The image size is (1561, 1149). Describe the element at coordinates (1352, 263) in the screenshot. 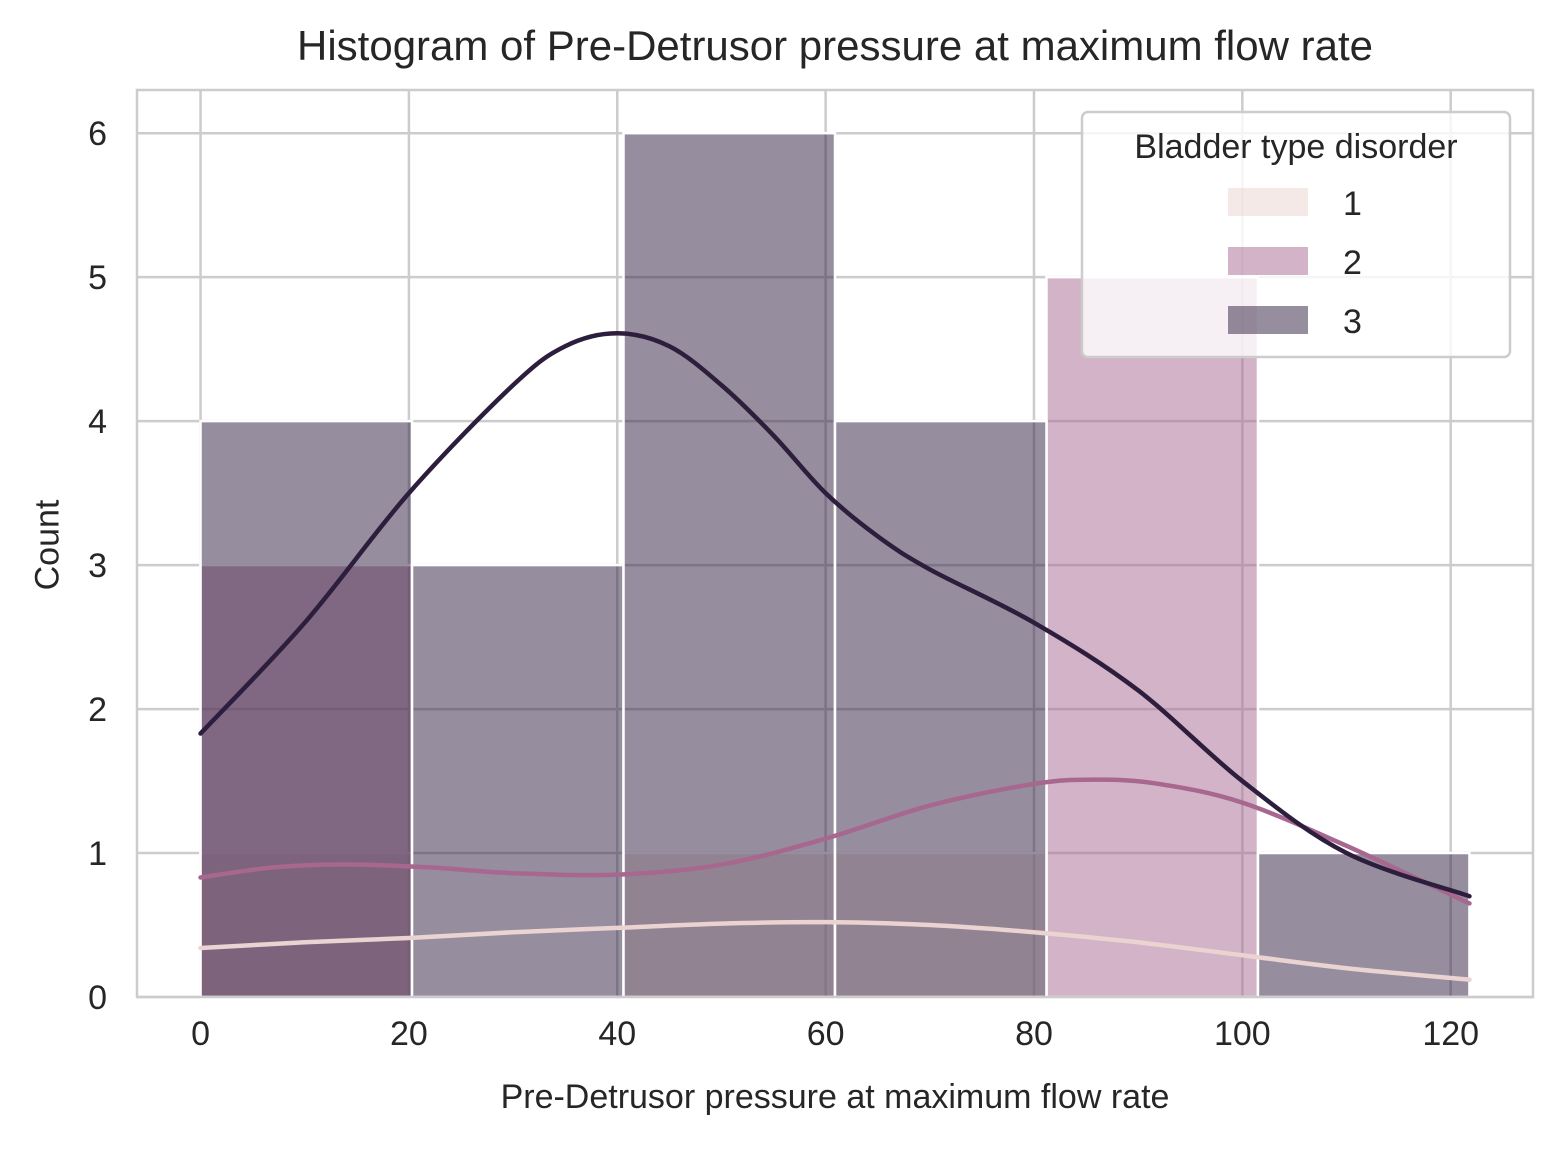

I see `legend-label-2: 2` at that location.